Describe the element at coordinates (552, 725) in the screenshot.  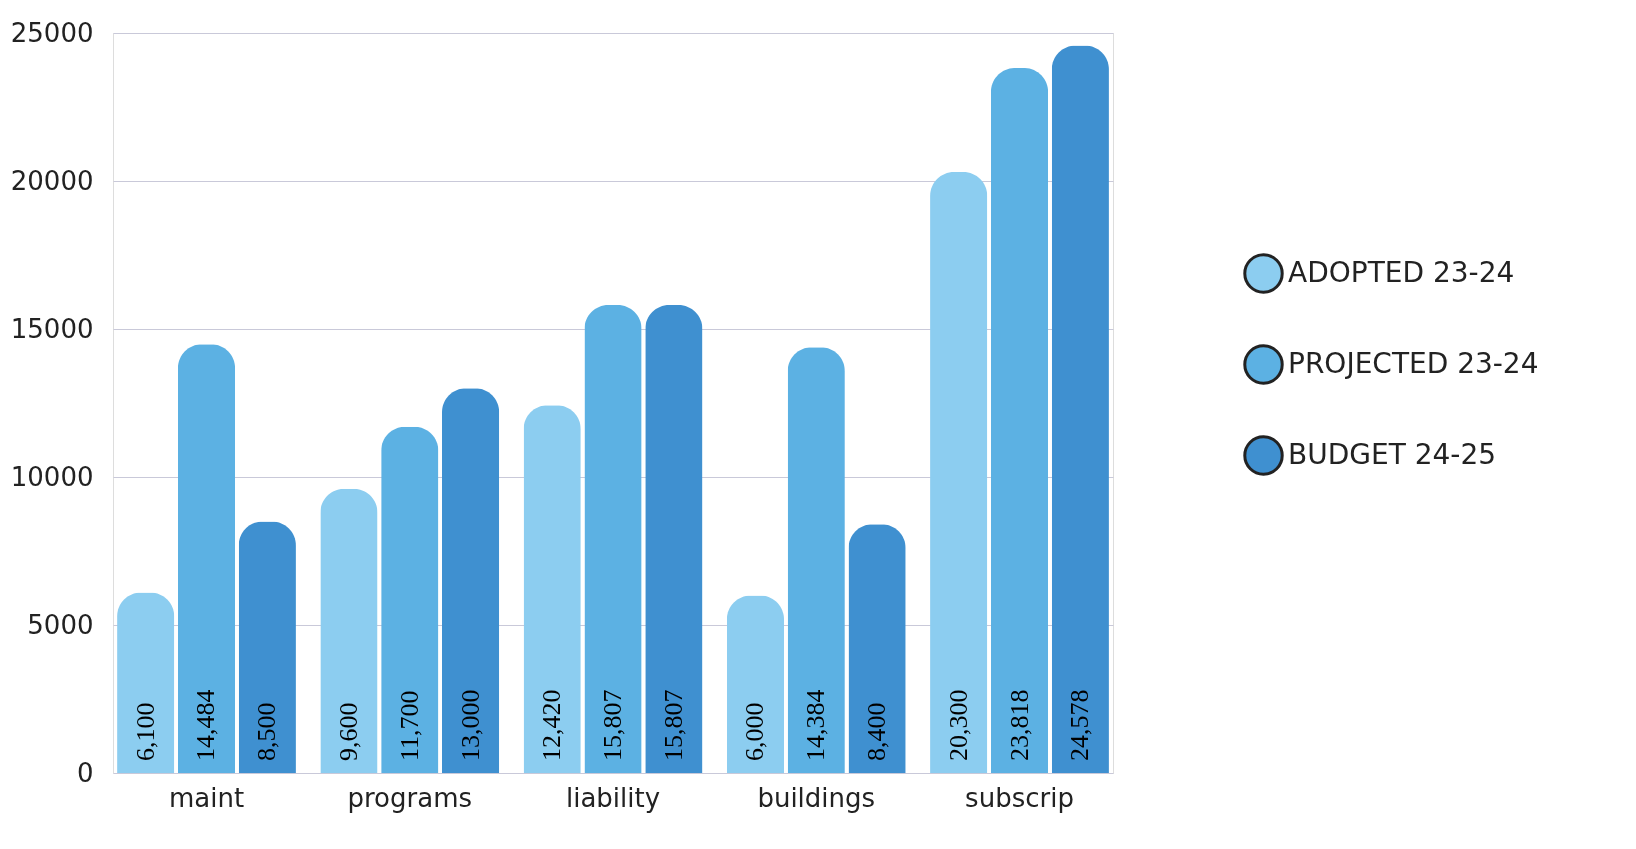
I see `data-label: 12,420` at that location.